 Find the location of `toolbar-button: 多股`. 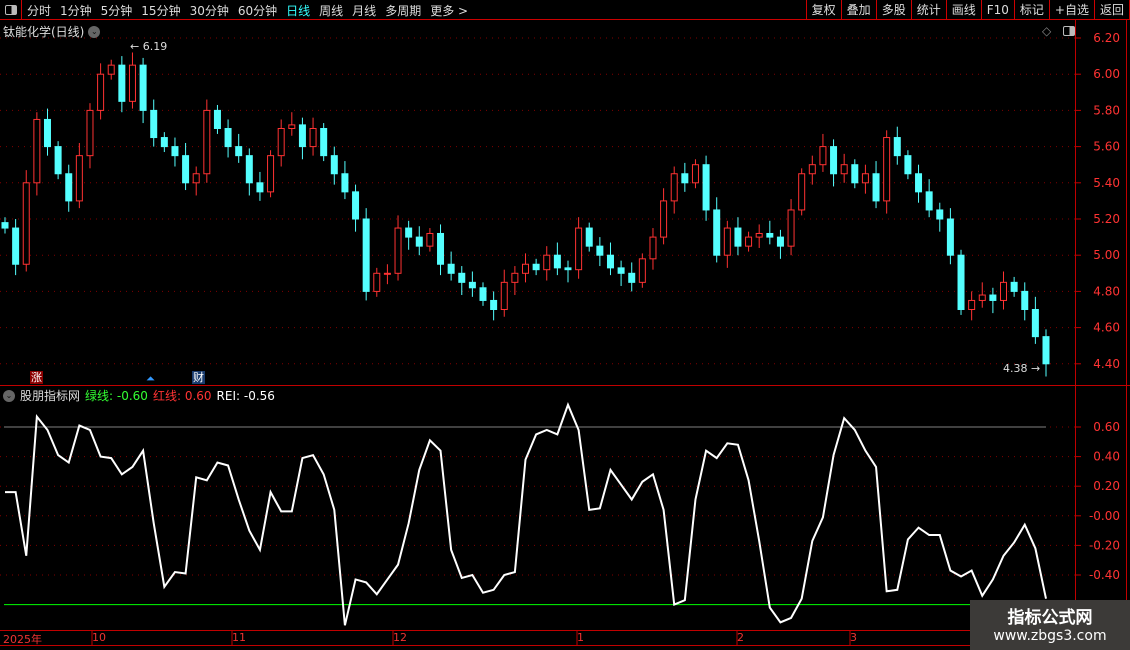

toolbar-button: 多股 is located at coordinates (893, 10).